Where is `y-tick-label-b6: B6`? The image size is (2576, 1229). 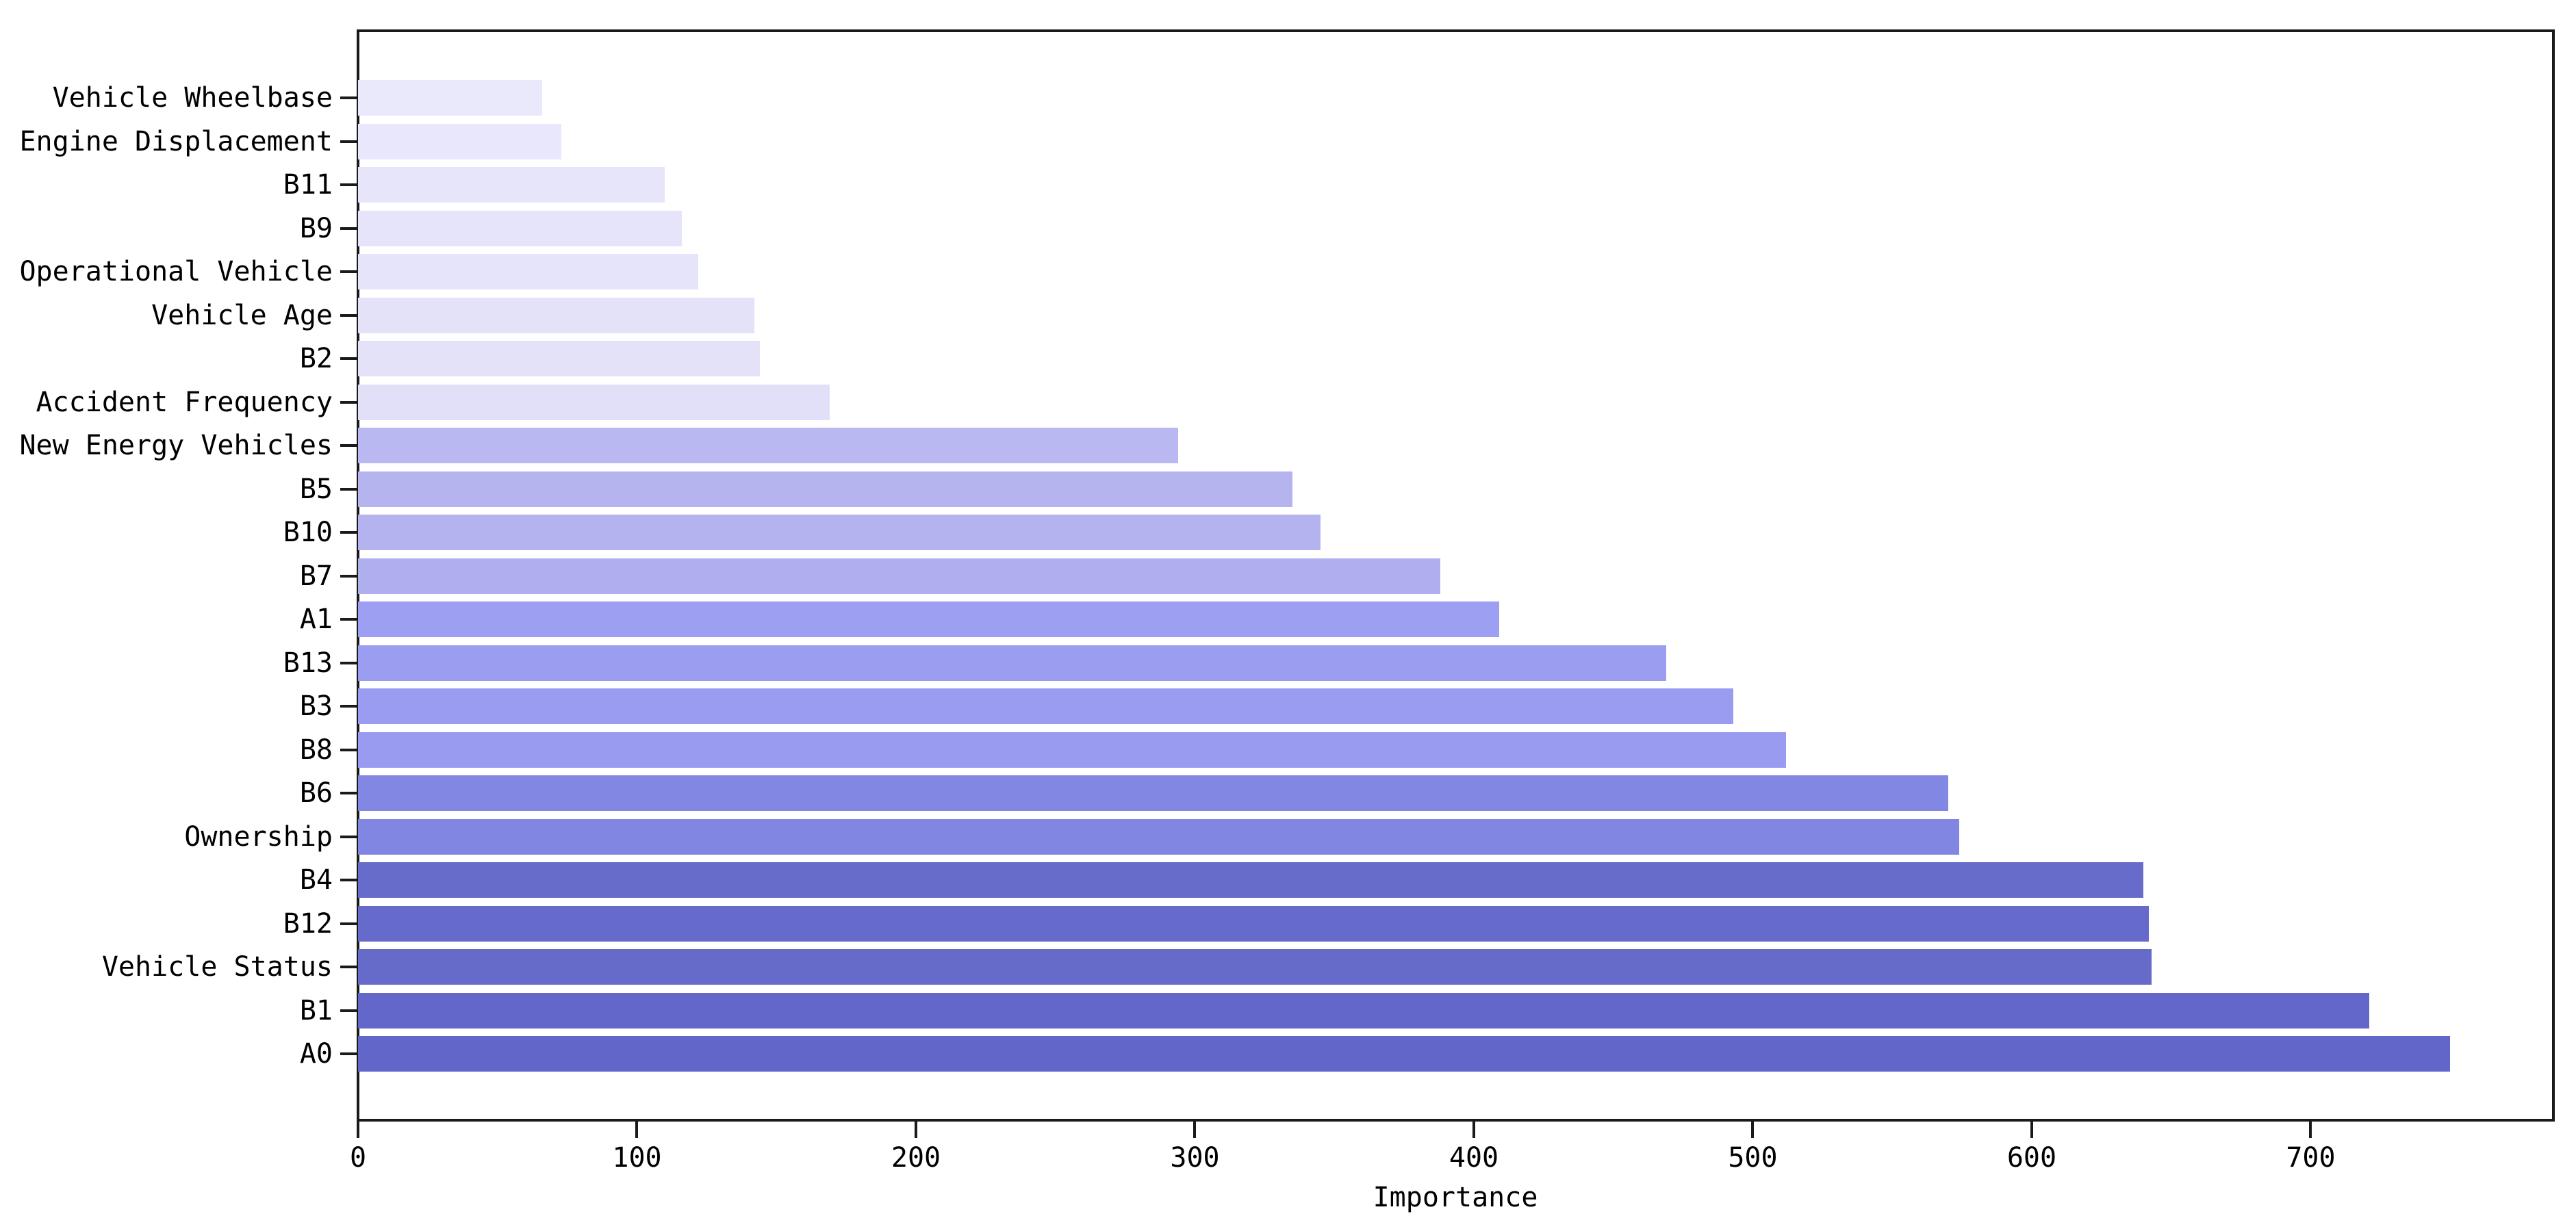 y-tick-label-b6: B6 is located at coordinates (316, 793).